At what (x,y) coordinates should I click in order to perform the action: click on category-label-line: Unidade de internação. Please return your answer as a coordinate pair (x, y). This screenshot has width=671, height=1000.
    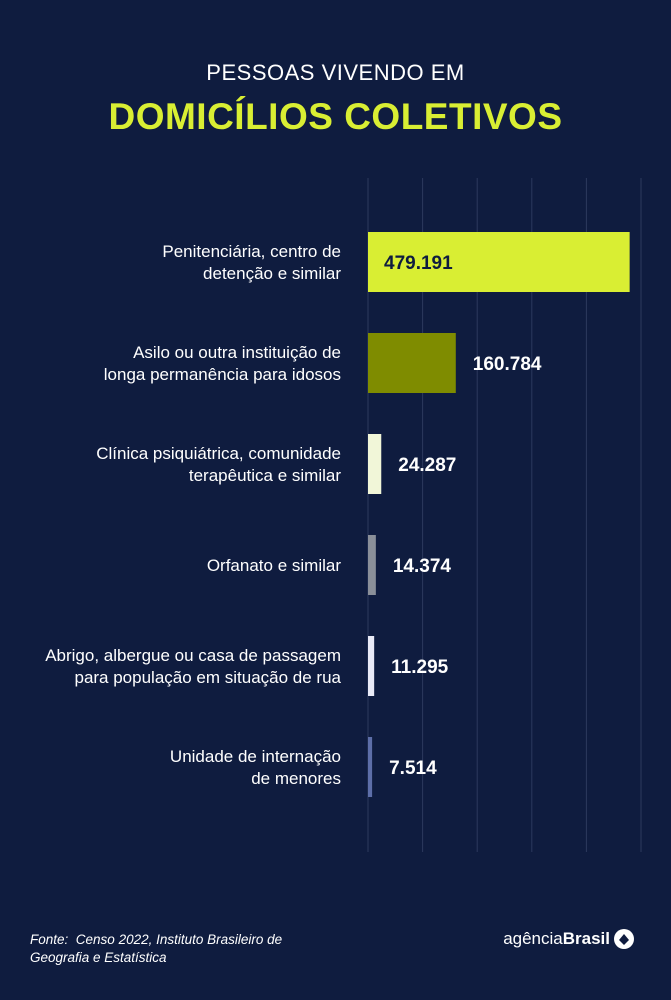
    Looking at the image, I should click on (255, 756).